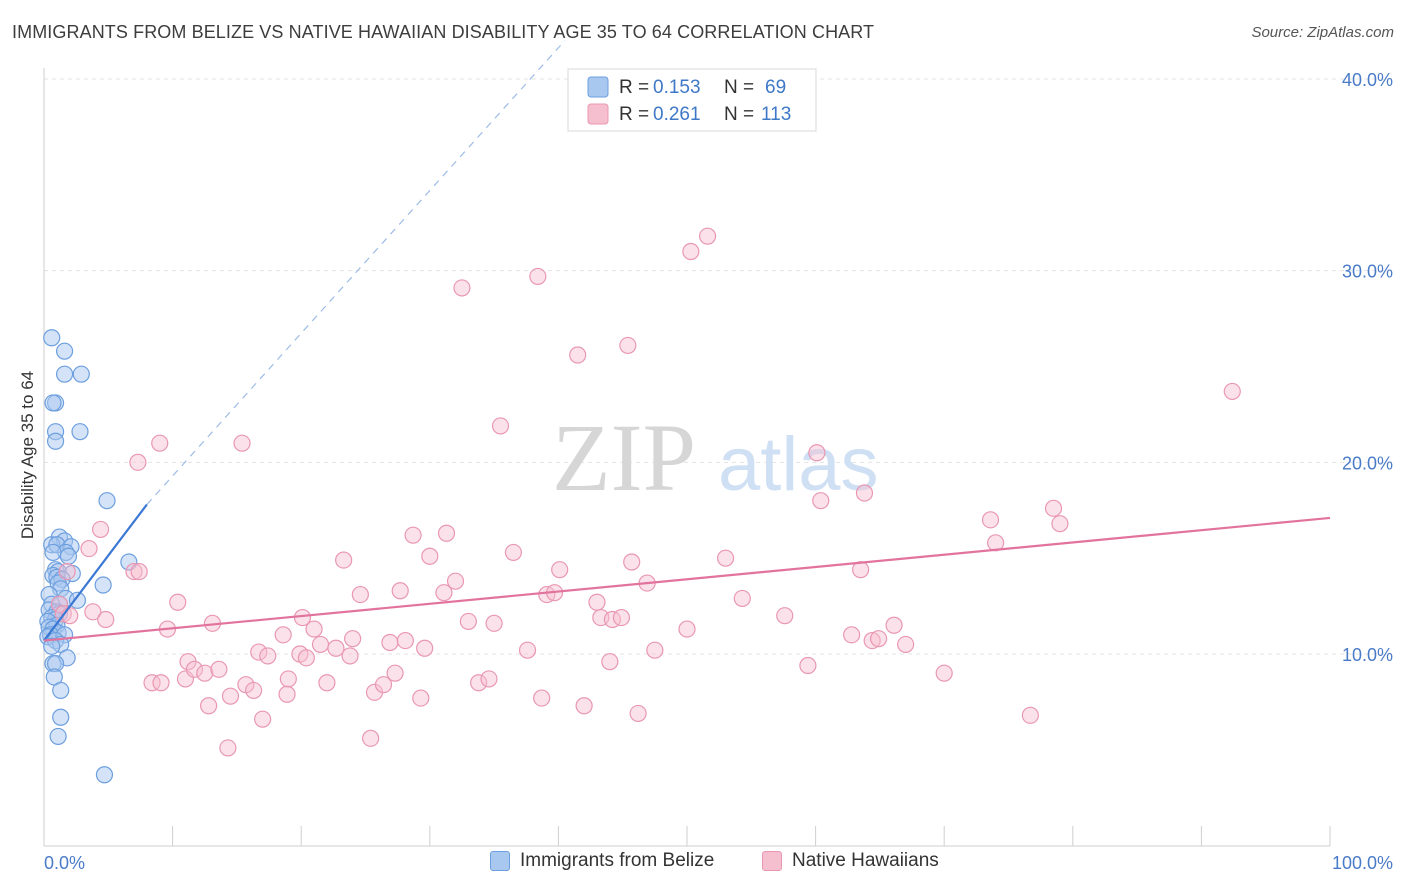  What do you see at coordinates (865, 860) in the screenshot?
I see `legend-label-hawaiians: Native Hawaiians` at bounding box center [865, 860].